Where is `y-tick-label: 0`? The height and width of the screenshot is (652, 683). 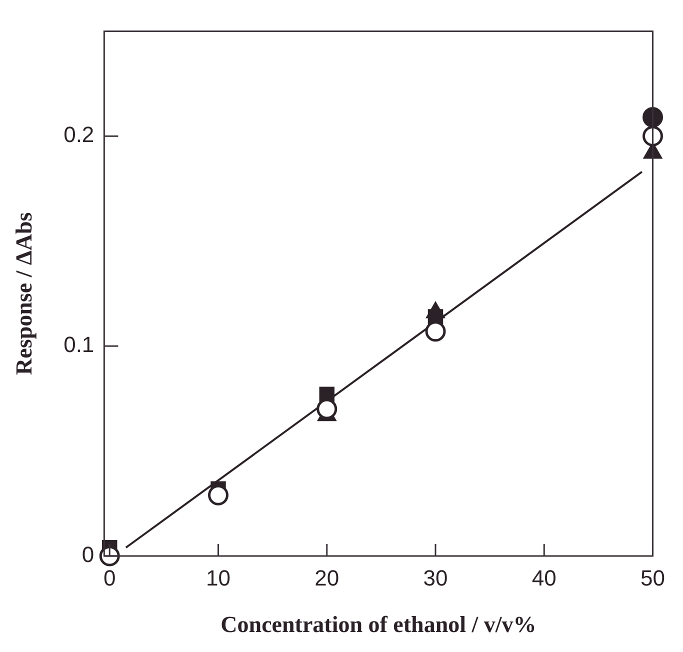
y-tick-label: 0 is located at coordinates (88, 555).